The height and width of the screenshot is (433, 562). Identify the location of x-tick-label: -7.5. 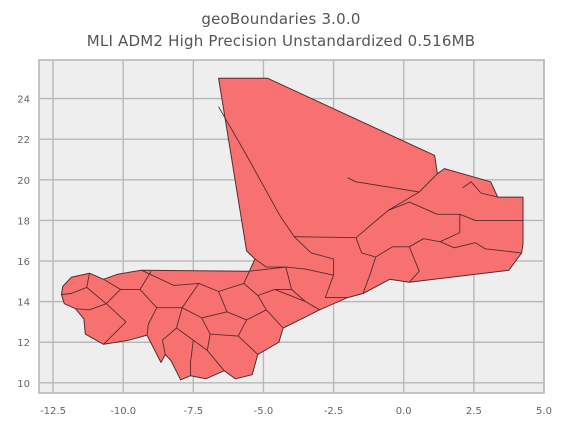
(194, 411).